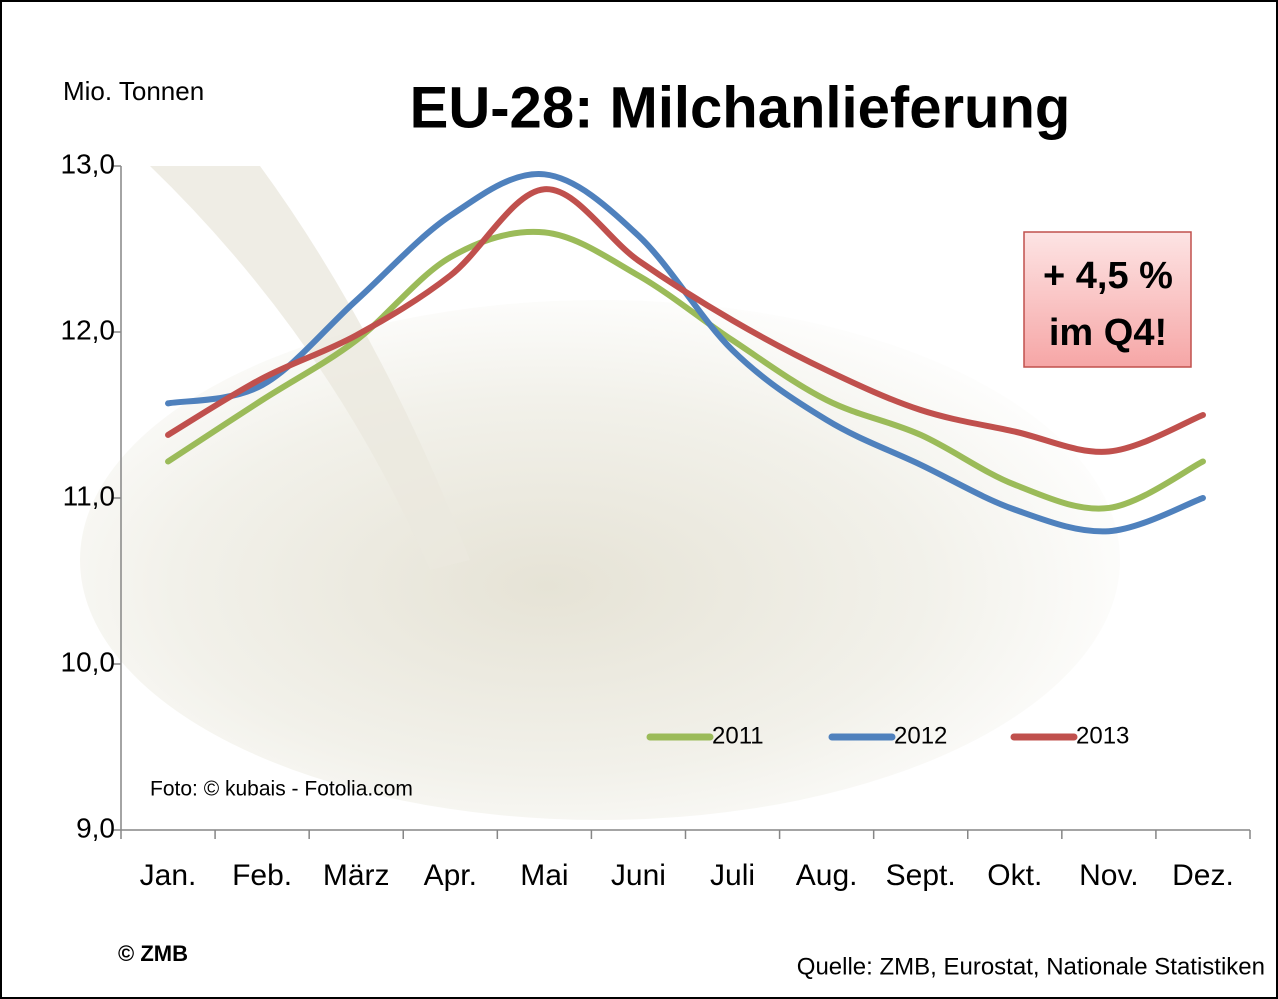 This screenshot has height=999, width=1278. What do you see at coordinates (88, 661) in the screenshot?
I see `y-tick-label: 10,0` at bounding box center [88, 661].